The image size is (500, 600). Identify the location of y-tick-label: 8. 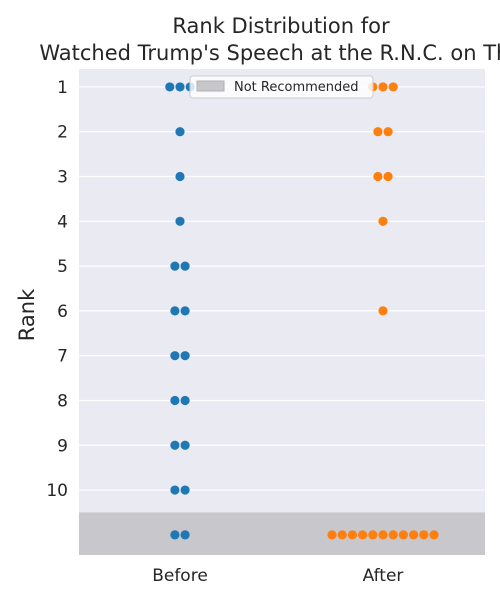
(62, 401).